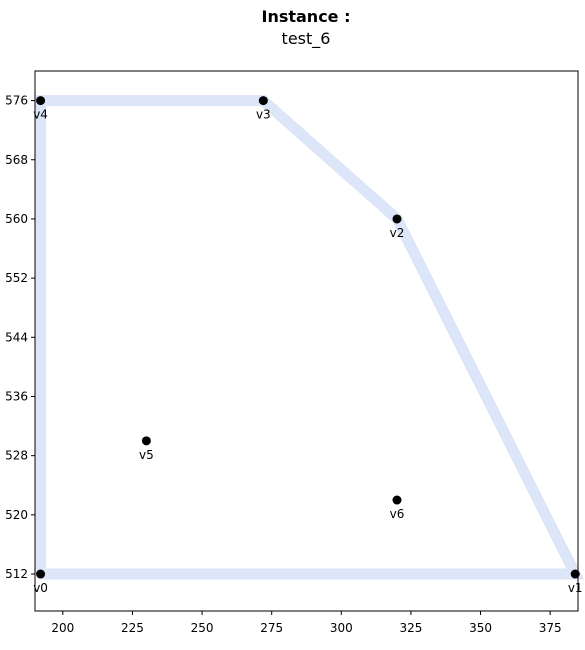 The image size is (585, 650). I want to click on y-tick-label-568: 568, so click(16, 160).